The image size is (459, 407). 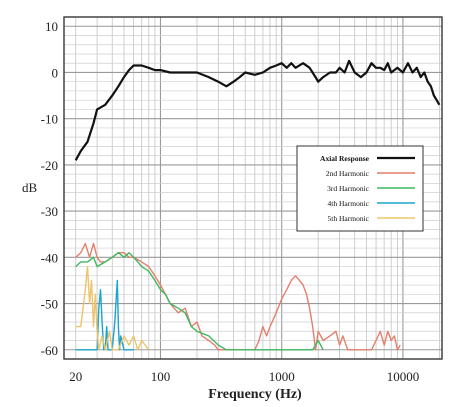 I want to click on y-tick-label: 10, so click(x=51, y=26).